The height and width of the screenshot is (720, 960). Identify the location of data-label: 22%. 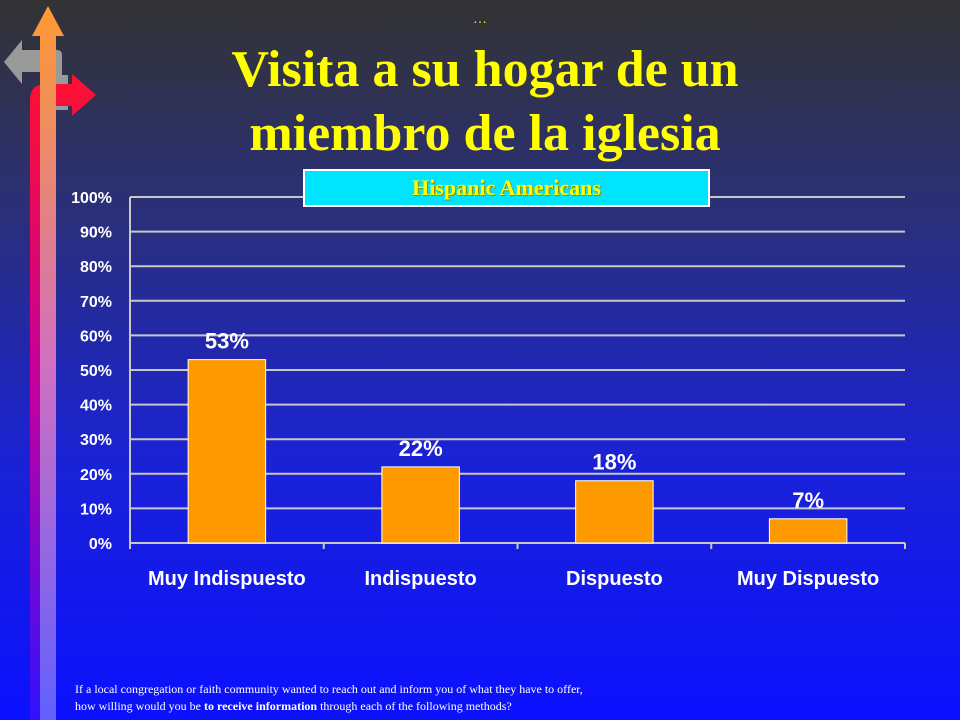
(421, 448).